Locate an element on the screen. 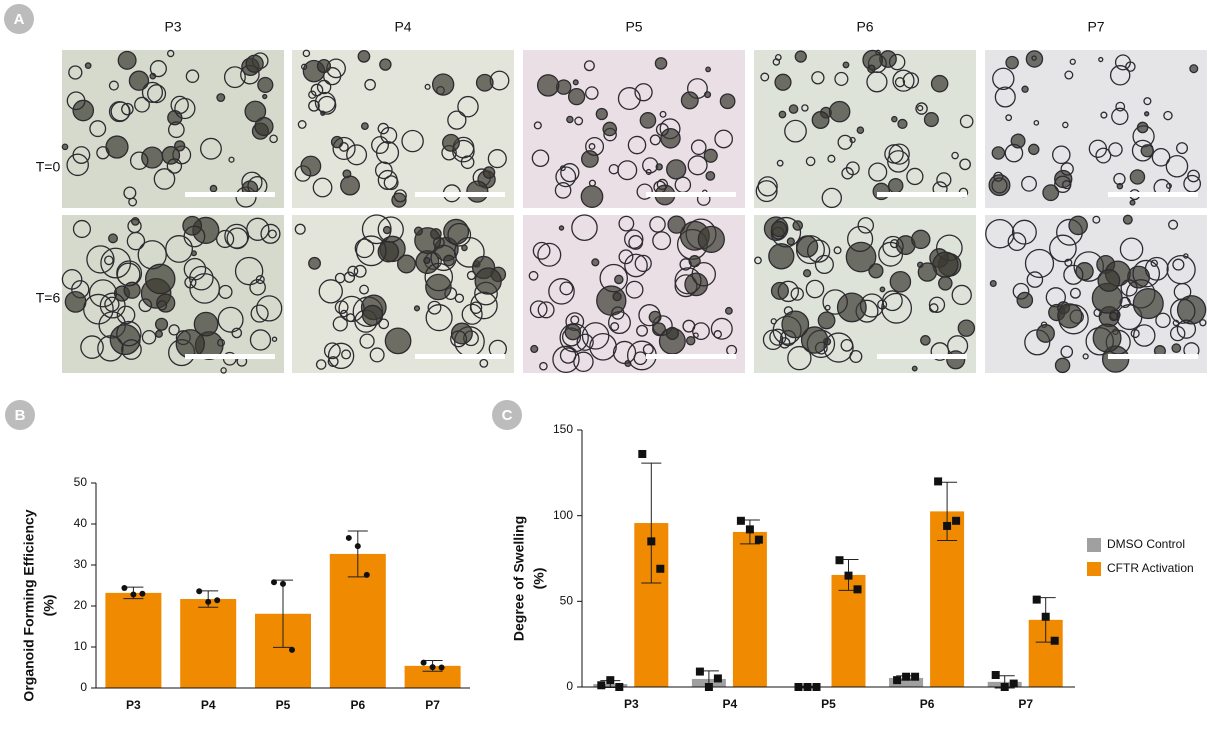  x-tick-label: P7 is located at coordinates (432, 705).